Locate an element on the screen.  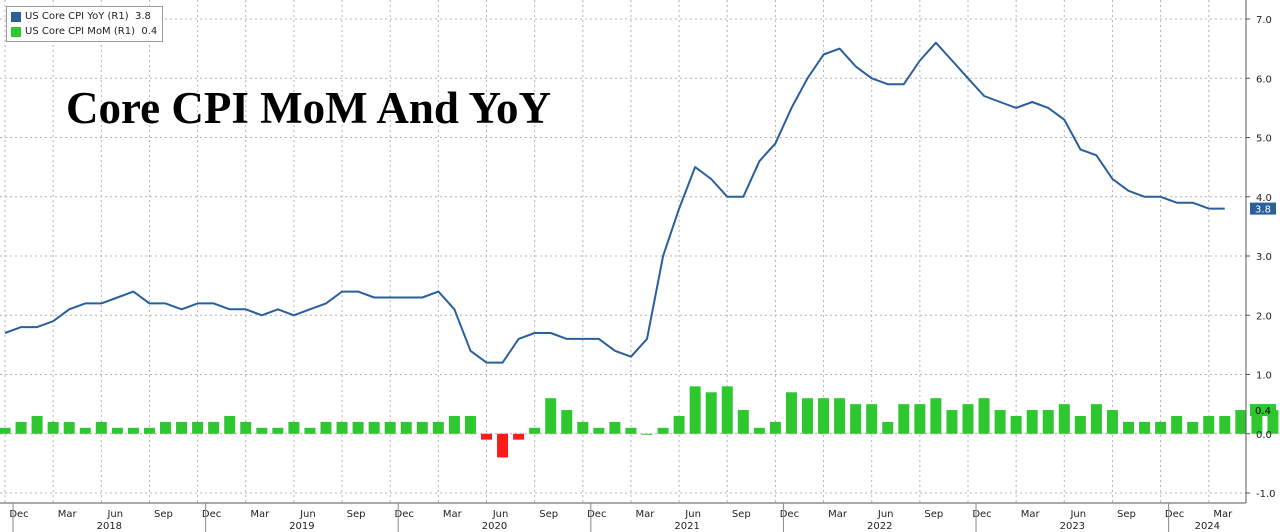
legend-swatch-yoy is located at coordinates (16, 16).